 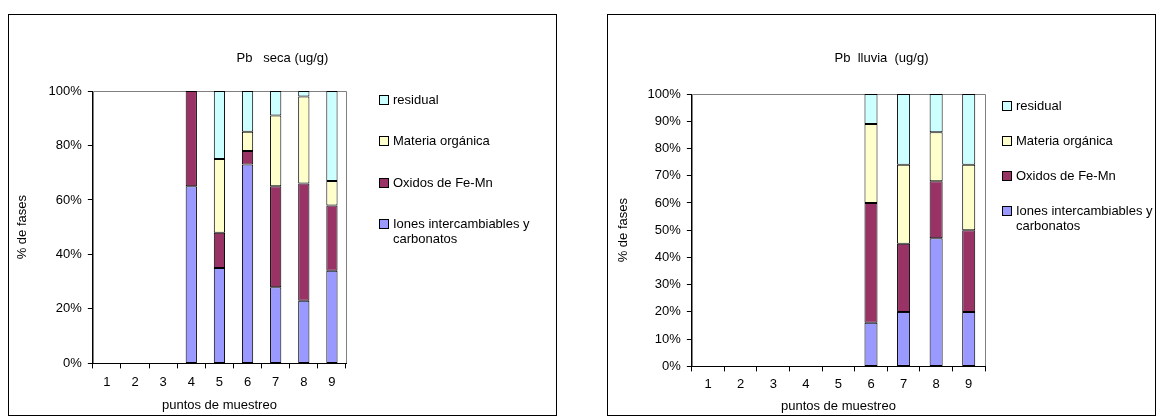 What do you see at coordinates (668, 229) in the screenshot?
I see `y-tick-label: 50%` at bounding box center [668, 229].